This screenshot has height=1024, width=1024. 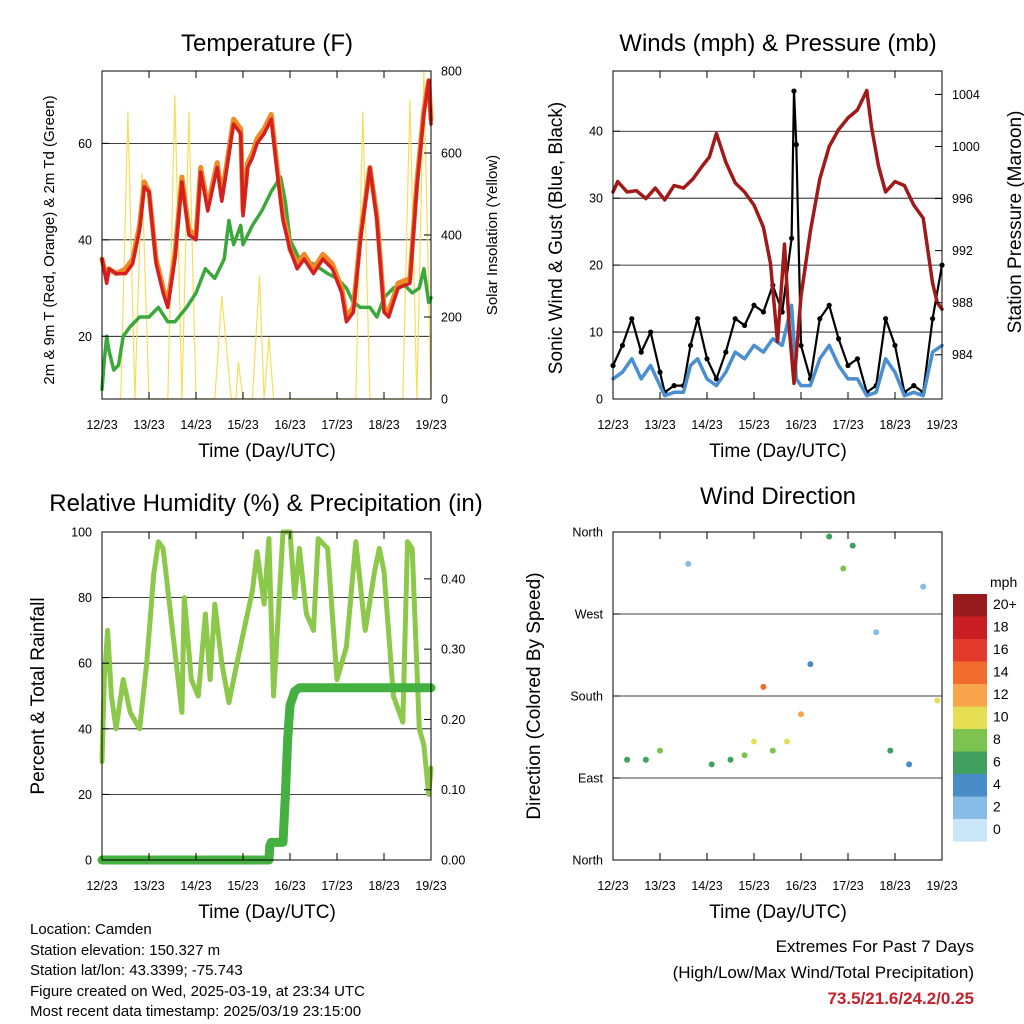 What do you see at coordinates (997, 784) in the screenshot?
I see `colorbar-label: 4` at bounding box center [997, 784].